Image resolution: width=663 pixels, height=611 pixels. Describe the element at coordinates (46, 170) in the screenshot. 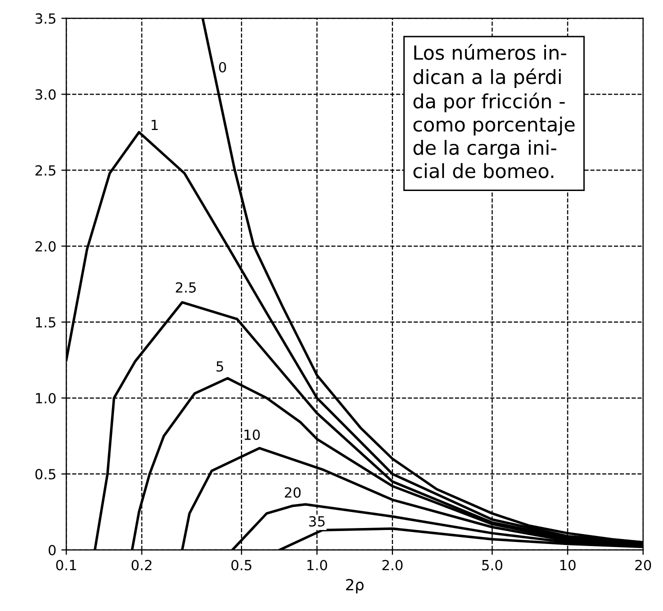

I see `y-tick-label: 2.5` at that location.